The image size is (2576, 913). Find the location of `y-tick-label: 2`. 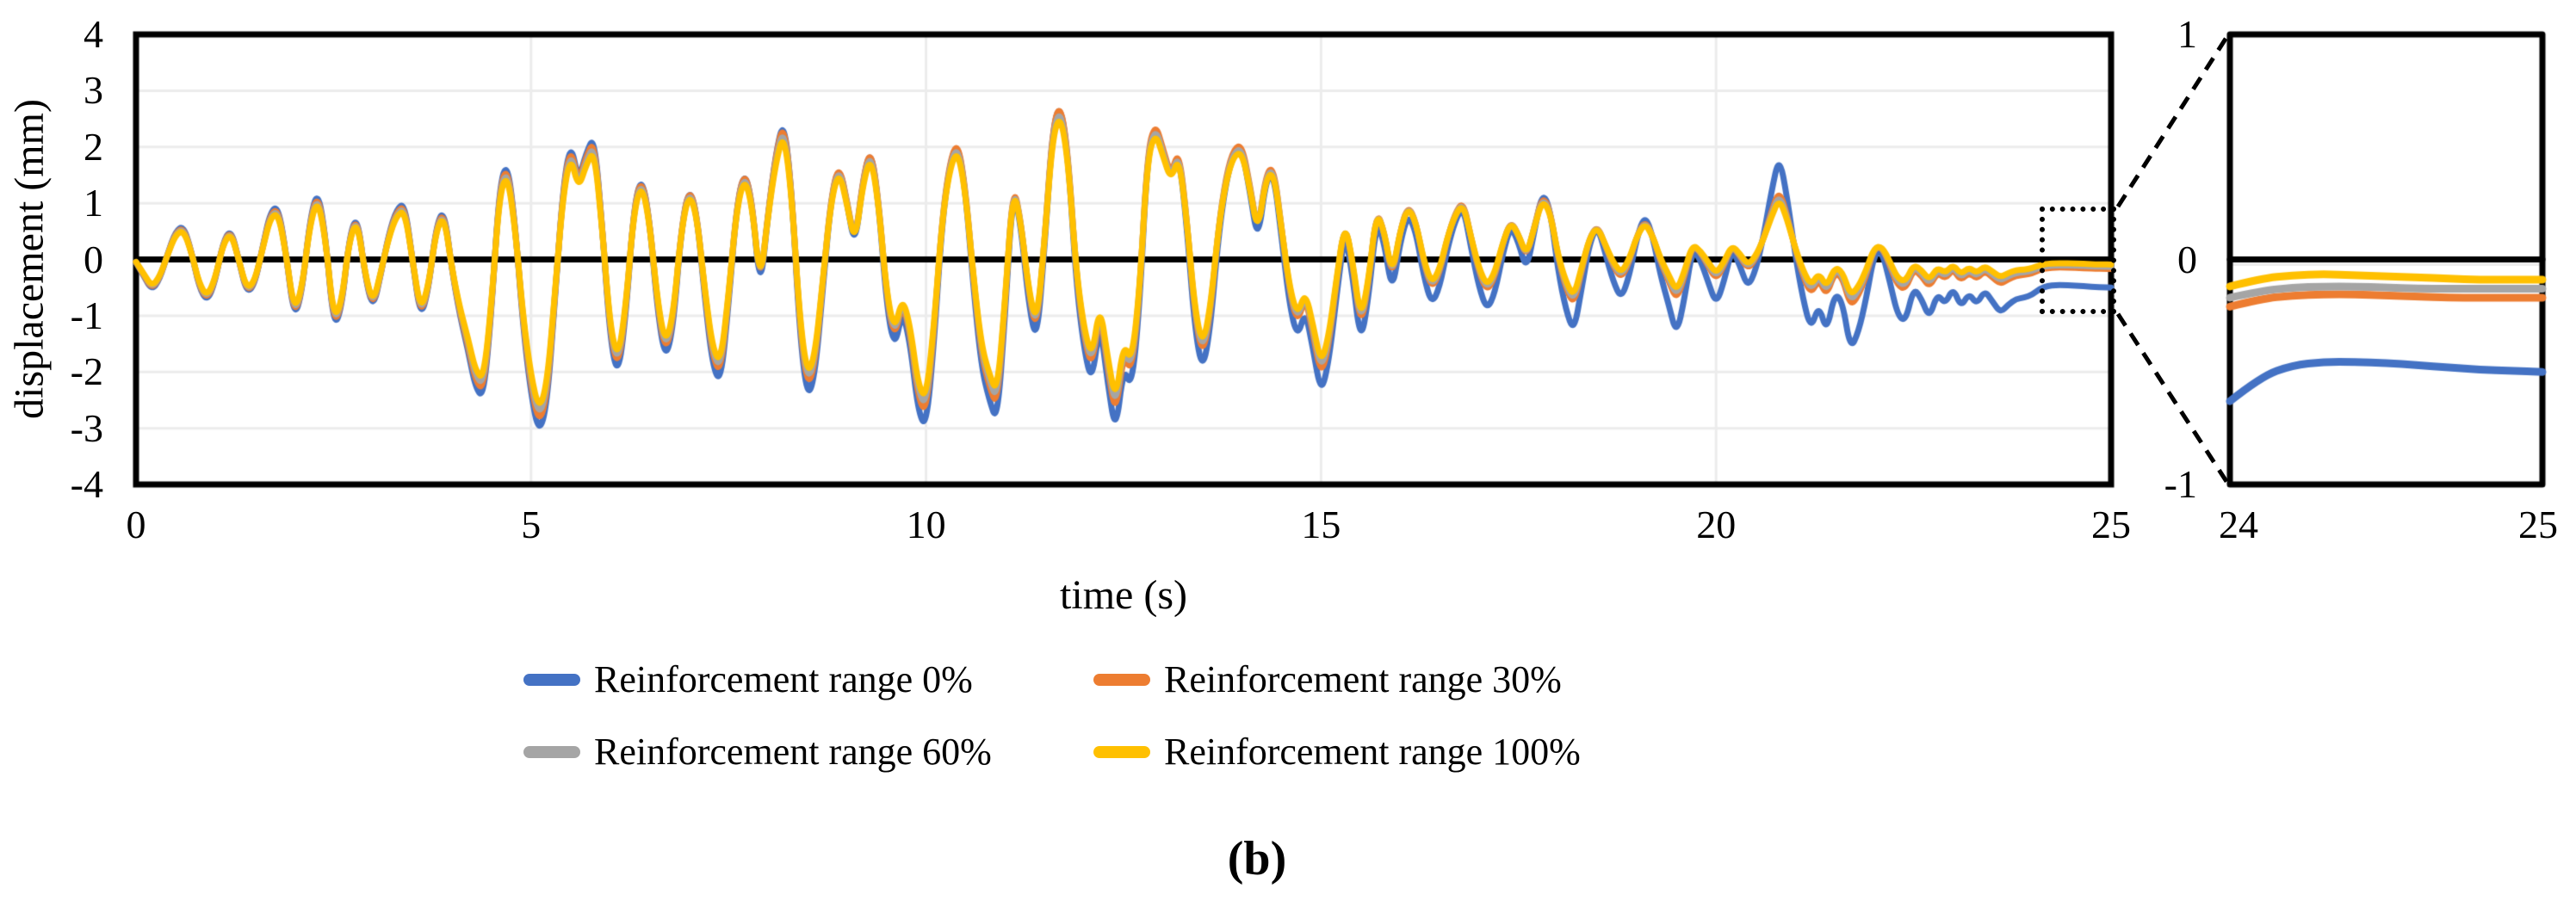

y-tick-label: 2 is located at coordinates (94, 146).